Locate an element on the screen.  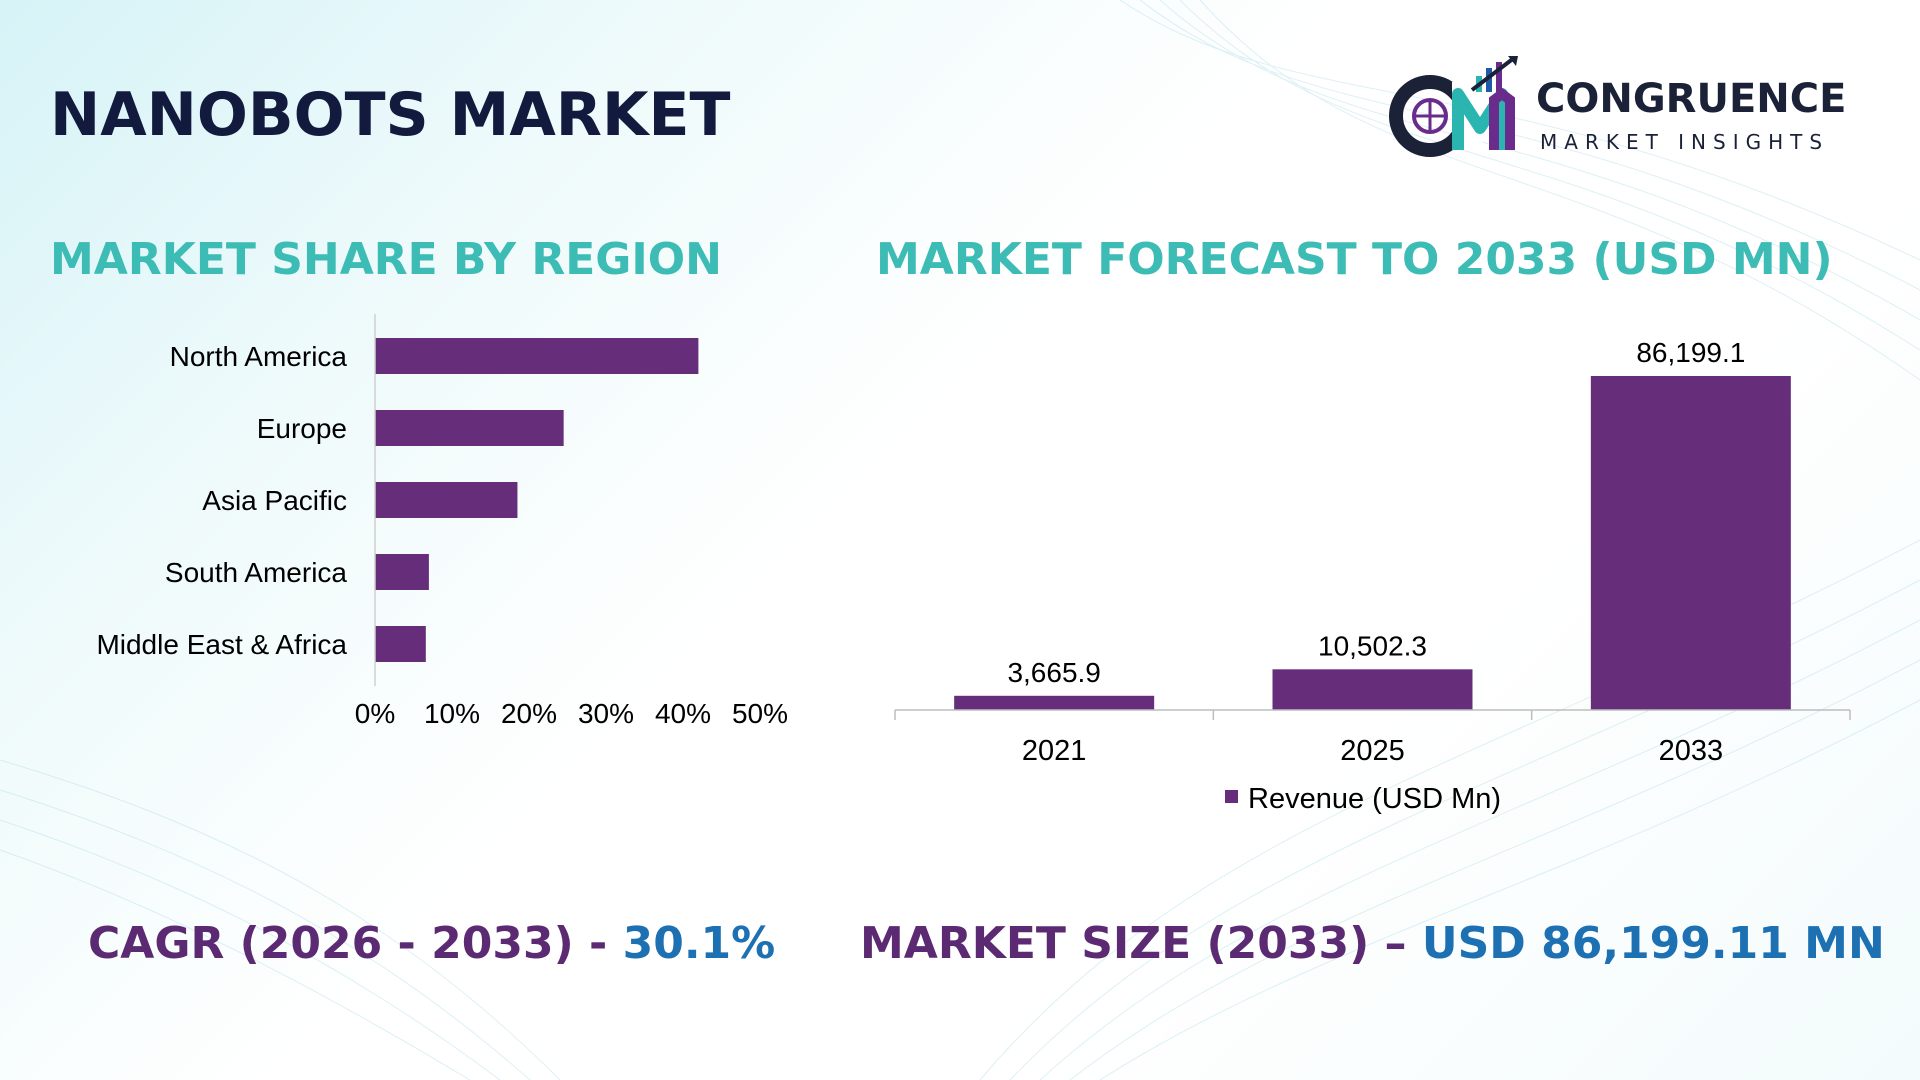
cagr-stat: CAGR (2026 - 2033) - 30.1% is located at coordinates (431, 943).